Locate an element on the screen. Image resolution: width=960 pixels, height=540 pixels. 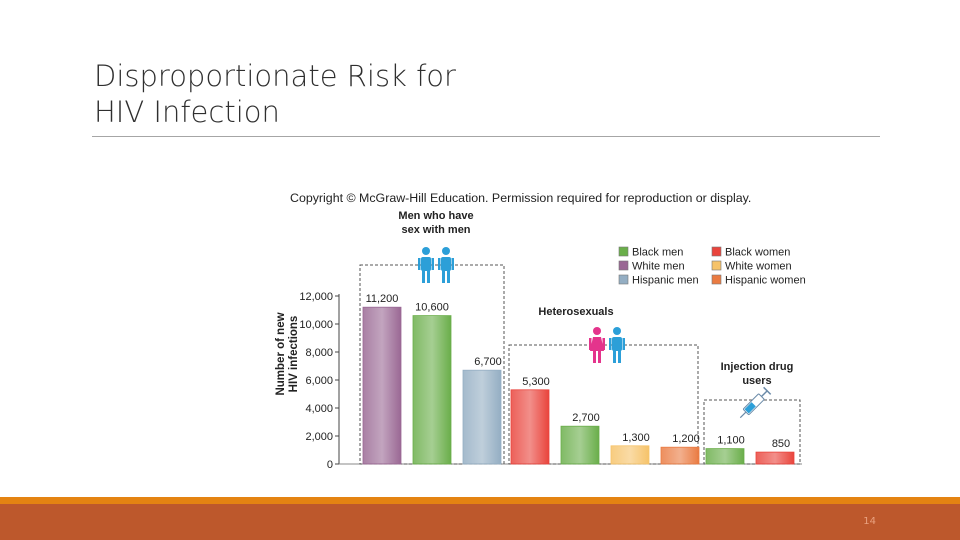
legend-item: White women is located at coordinates (751, 266).